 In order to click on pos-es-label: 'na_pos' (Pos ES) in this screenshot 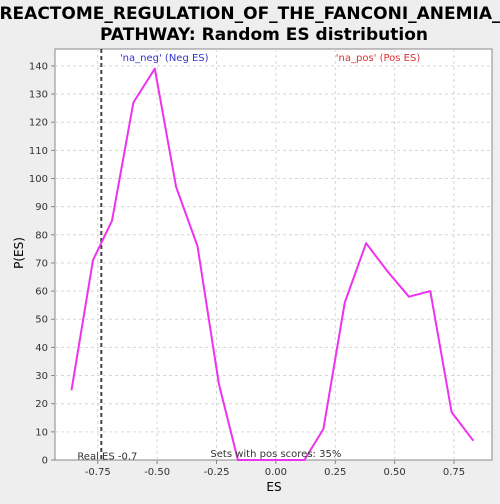, I will do `click(378, 58)`.